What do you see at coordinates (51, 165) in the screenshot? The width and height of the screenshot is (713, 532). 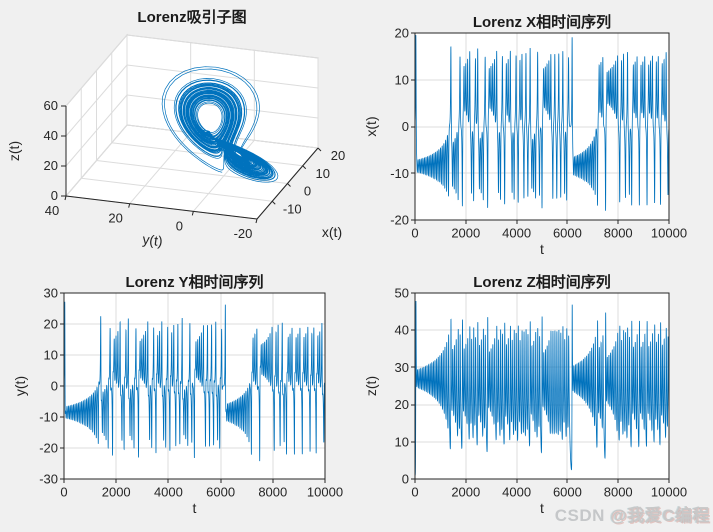 I see `z-tick-label: 20` at bounding box center [51, 165].